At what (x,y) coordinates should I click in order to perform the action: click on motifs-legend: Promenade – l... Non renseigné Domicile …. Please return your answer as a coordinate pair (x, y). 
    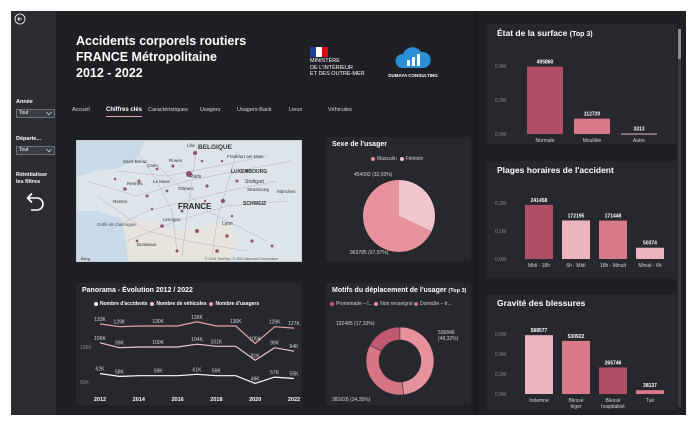
    Looking at the image, I should click on (391, 304).